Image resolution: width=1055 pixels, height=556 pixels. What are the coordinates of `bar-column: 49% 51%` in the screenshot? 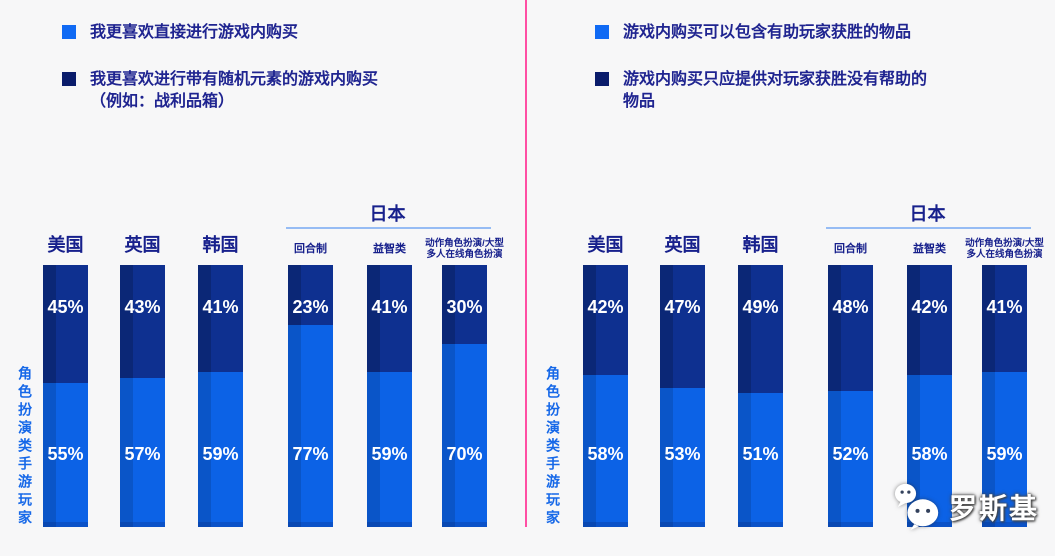 It's located at (760, 396).